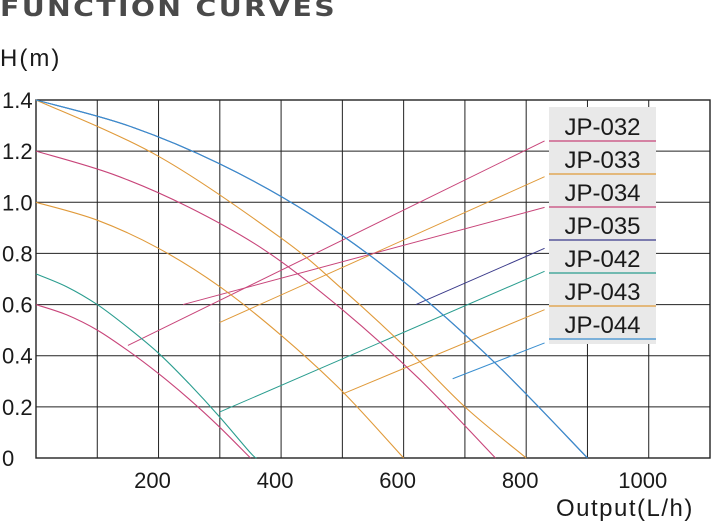 Image resolution: width=720 pixels, height=524 pixels. I want to click on legend-label-jp-044: JP-044, so click(602, 325).